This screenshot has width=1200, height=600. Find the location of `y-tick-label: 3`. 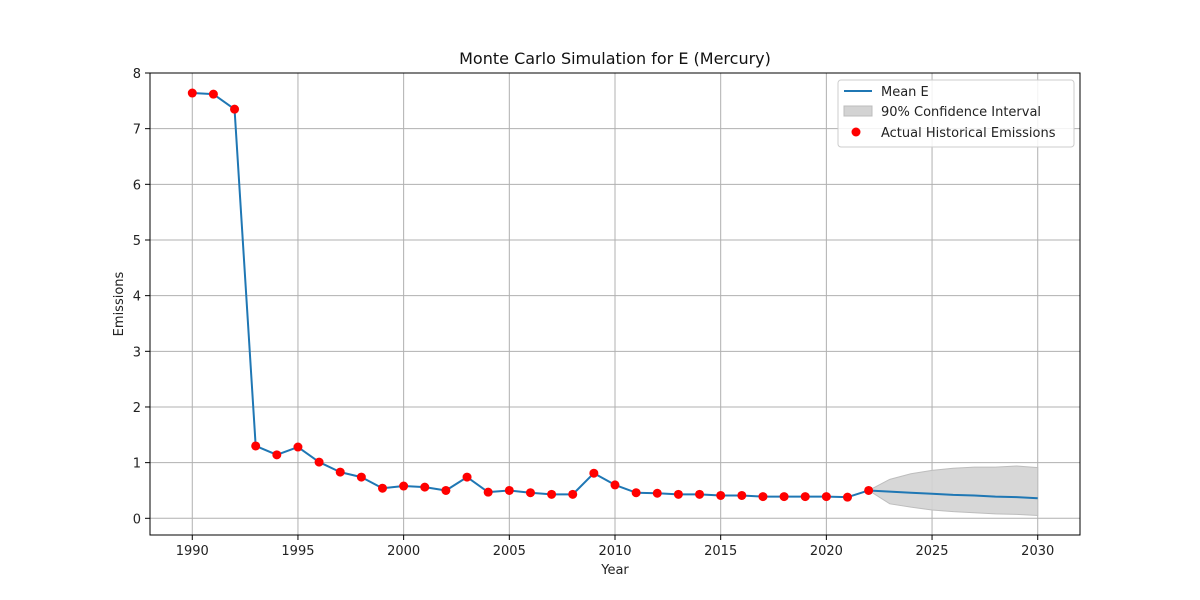

y-tick-label: 3 is located at coordinates (137, 352).